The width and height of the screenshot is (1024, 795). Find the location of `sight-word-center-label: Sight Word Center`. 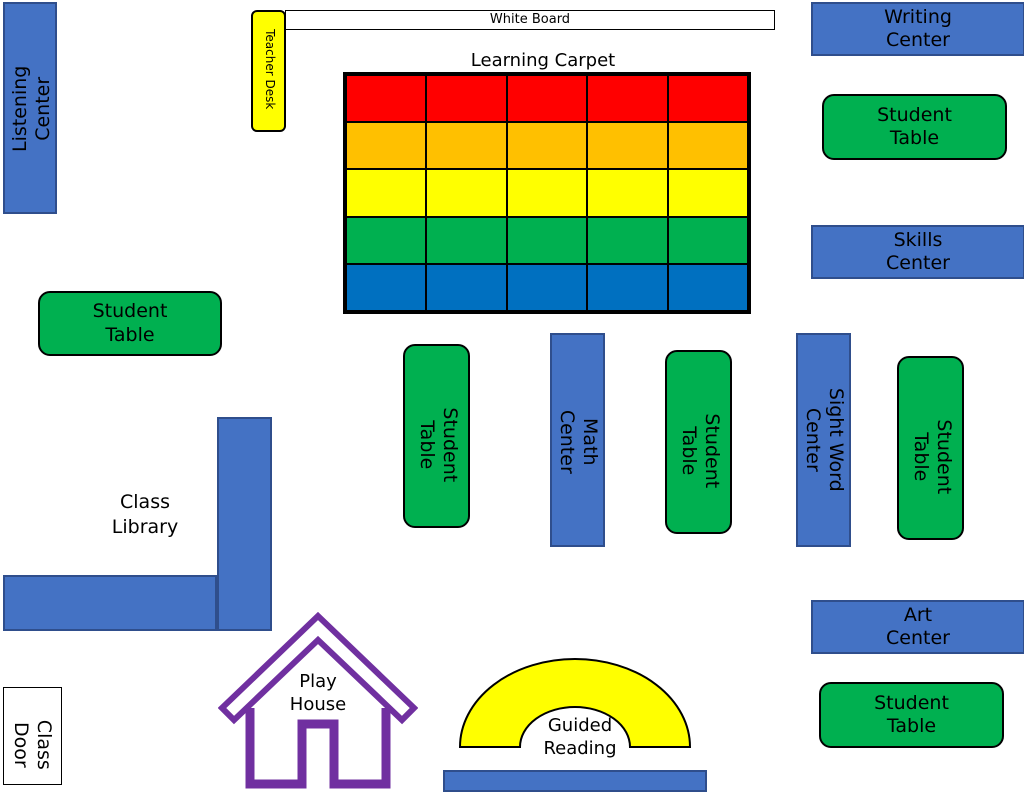

sight-word-center-label: Sight Word Center is located at coordinates (824, 439).